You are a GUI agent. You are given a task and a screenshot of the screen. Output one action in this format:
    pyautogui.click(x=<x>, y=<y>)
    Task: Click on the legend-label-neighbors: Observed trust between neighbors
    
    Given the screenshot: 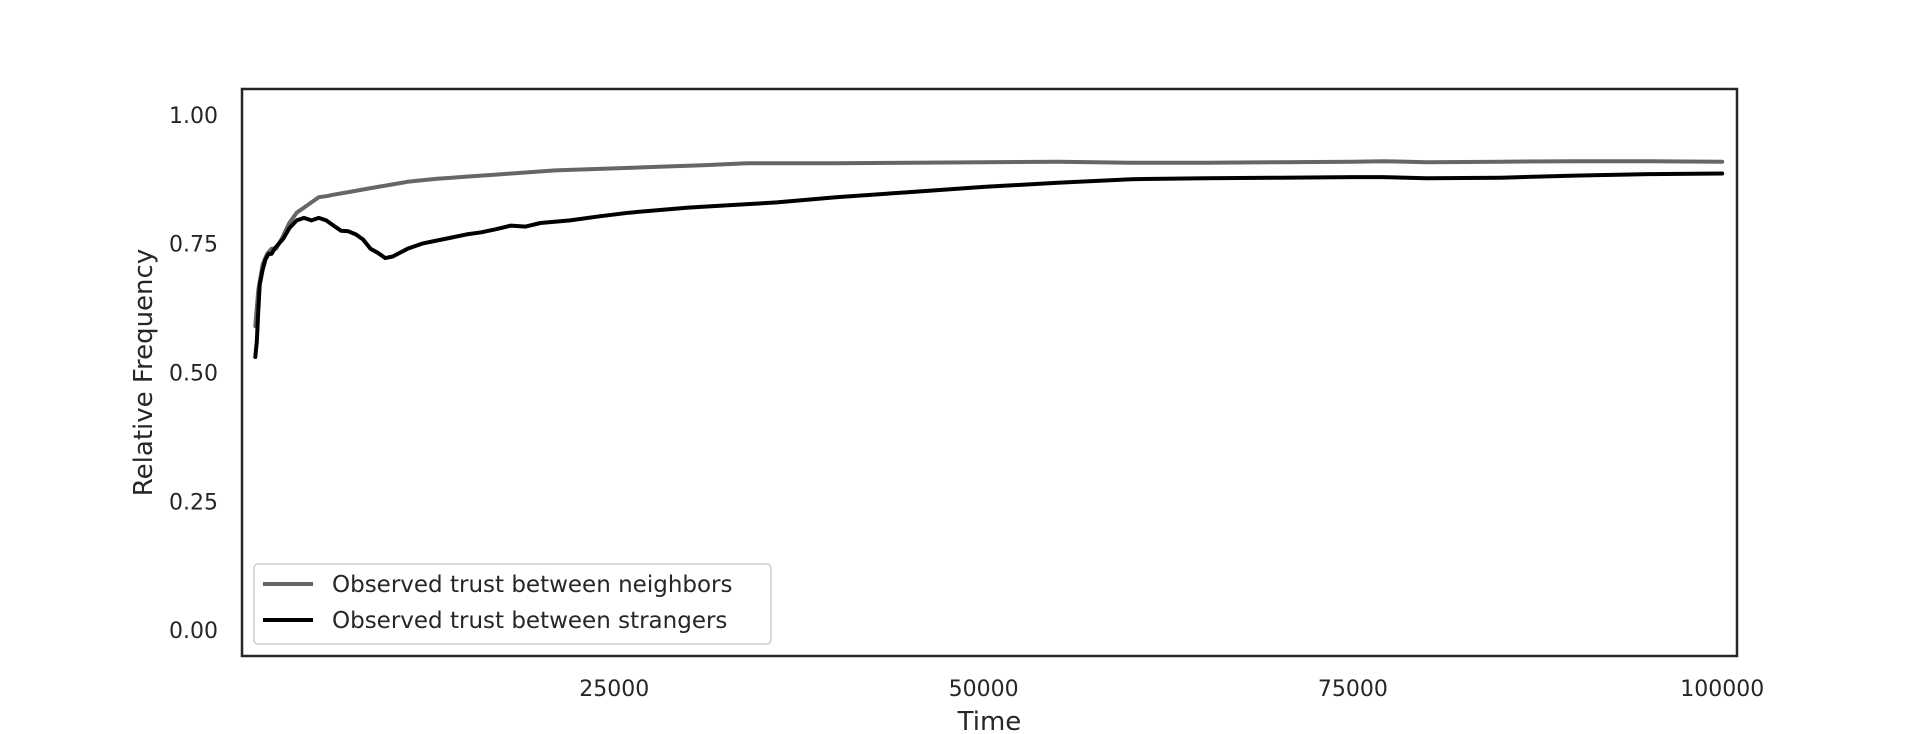 What is the action you would take?
    pyautogui.click(x=532, y=585)
    